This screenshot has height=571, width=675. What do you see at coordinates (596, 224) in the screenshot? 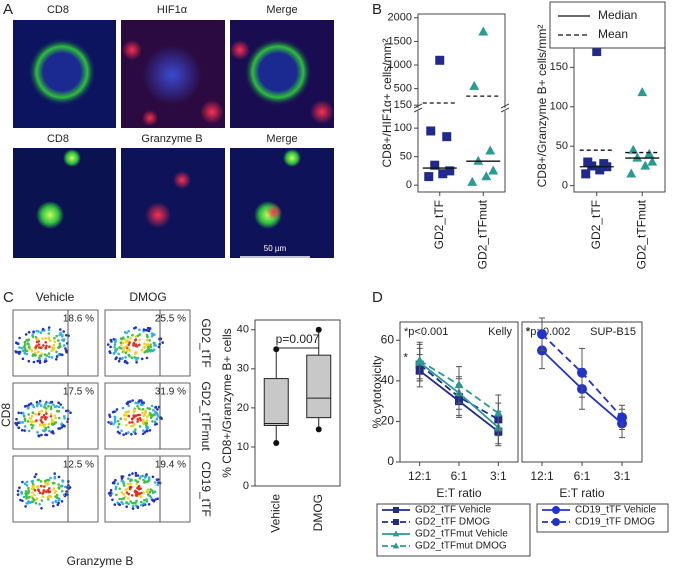
I see `axis-label: GD2_tTF` at bounding box center [596, 224].